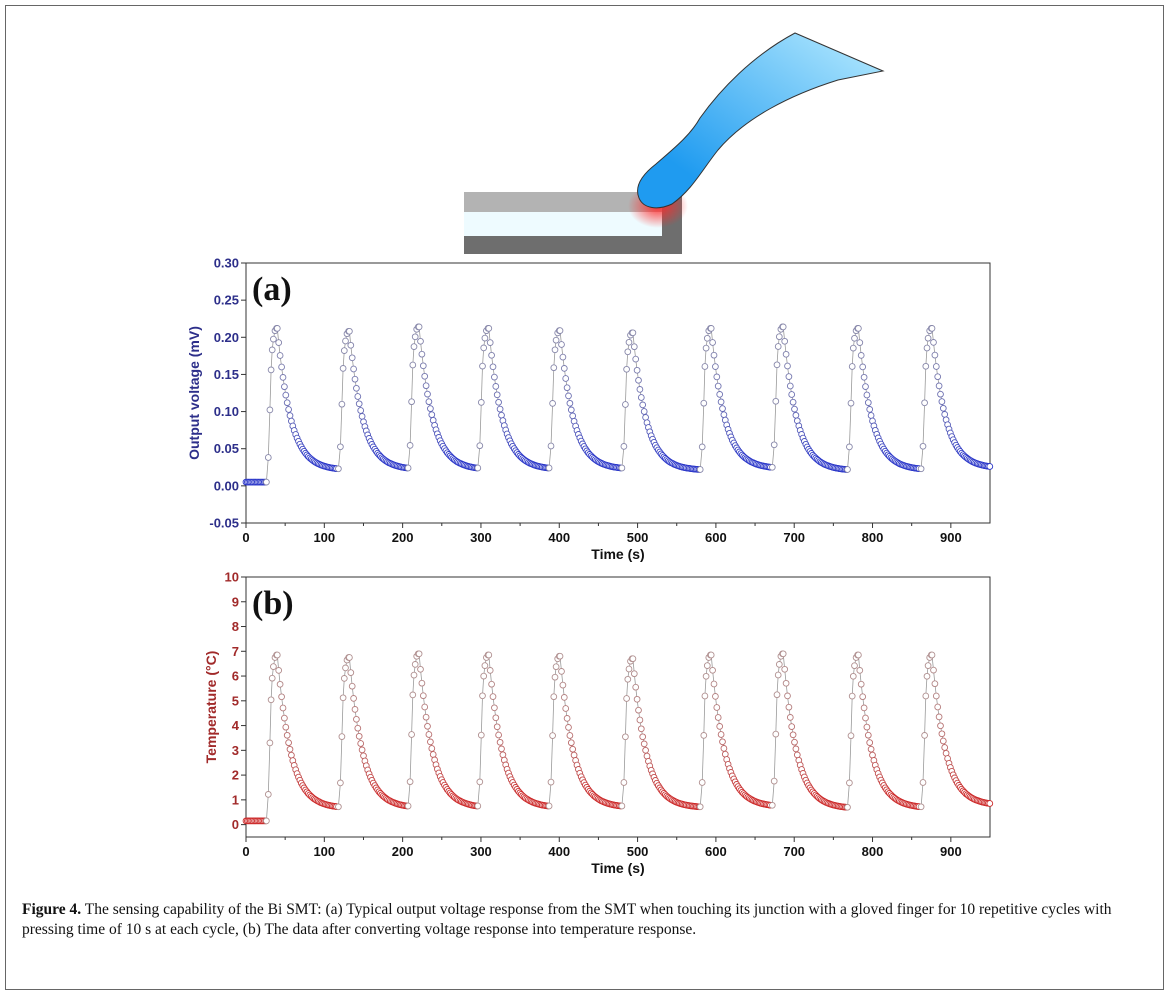 This screenshot has width=1171, height=996. I want to click on panel-b-x-tick-label: 0, so click(245, 851).